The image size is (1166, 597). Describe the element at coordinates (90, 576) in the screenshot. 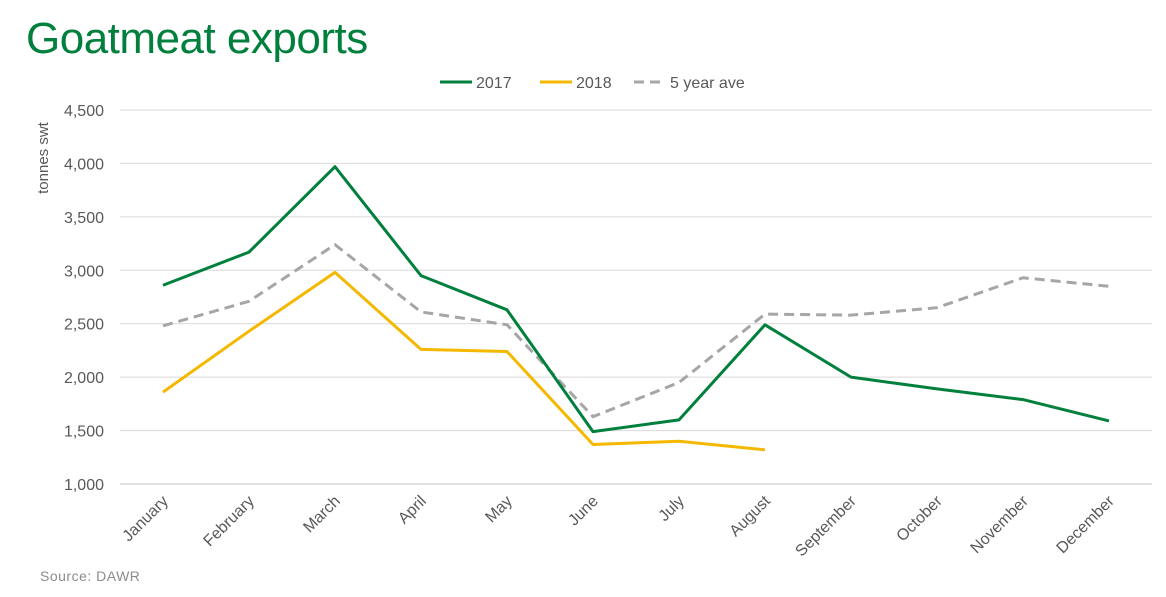

I see `source-note: Source: DAWR` at that location.